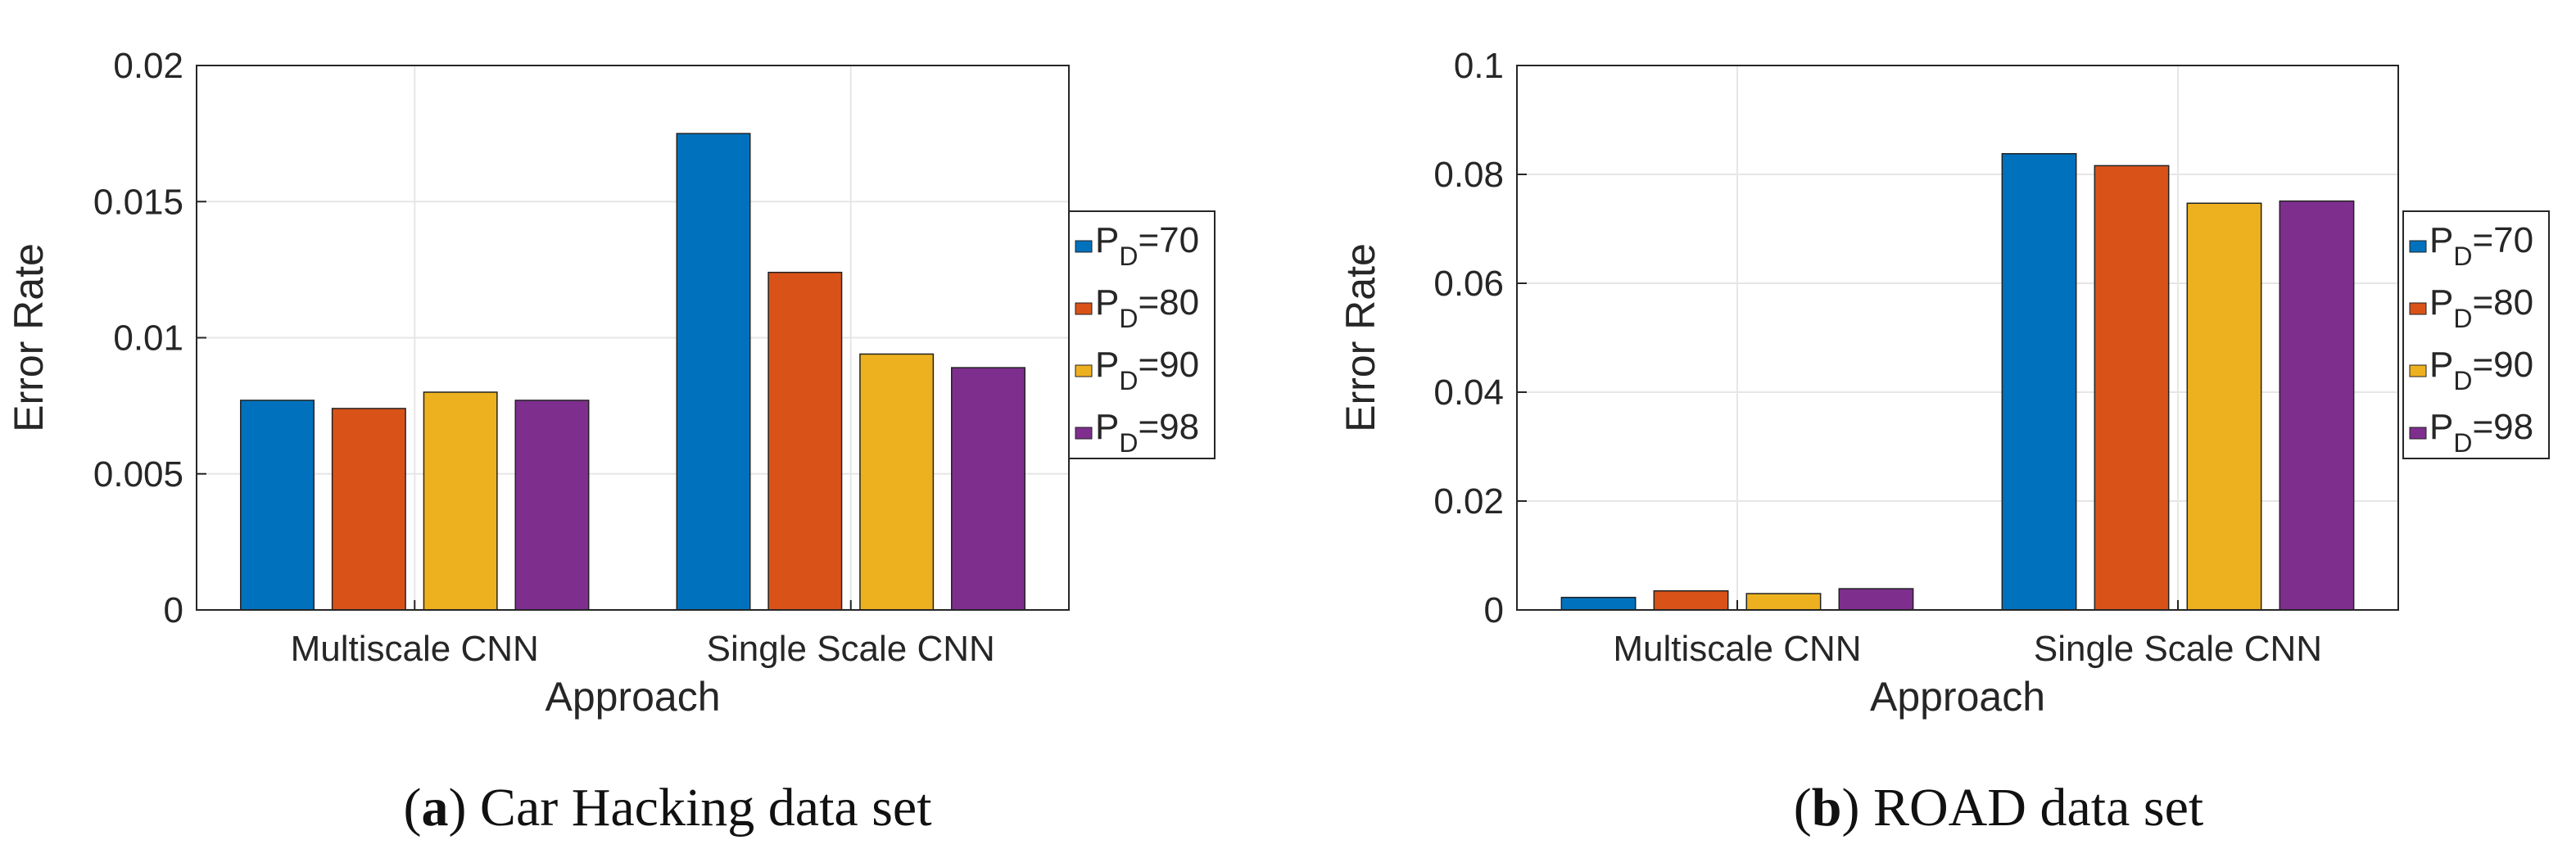  Describe the element at coordinates (1468, 284) in the screenshot. I see `y-tick-label: 0.06` at that location.